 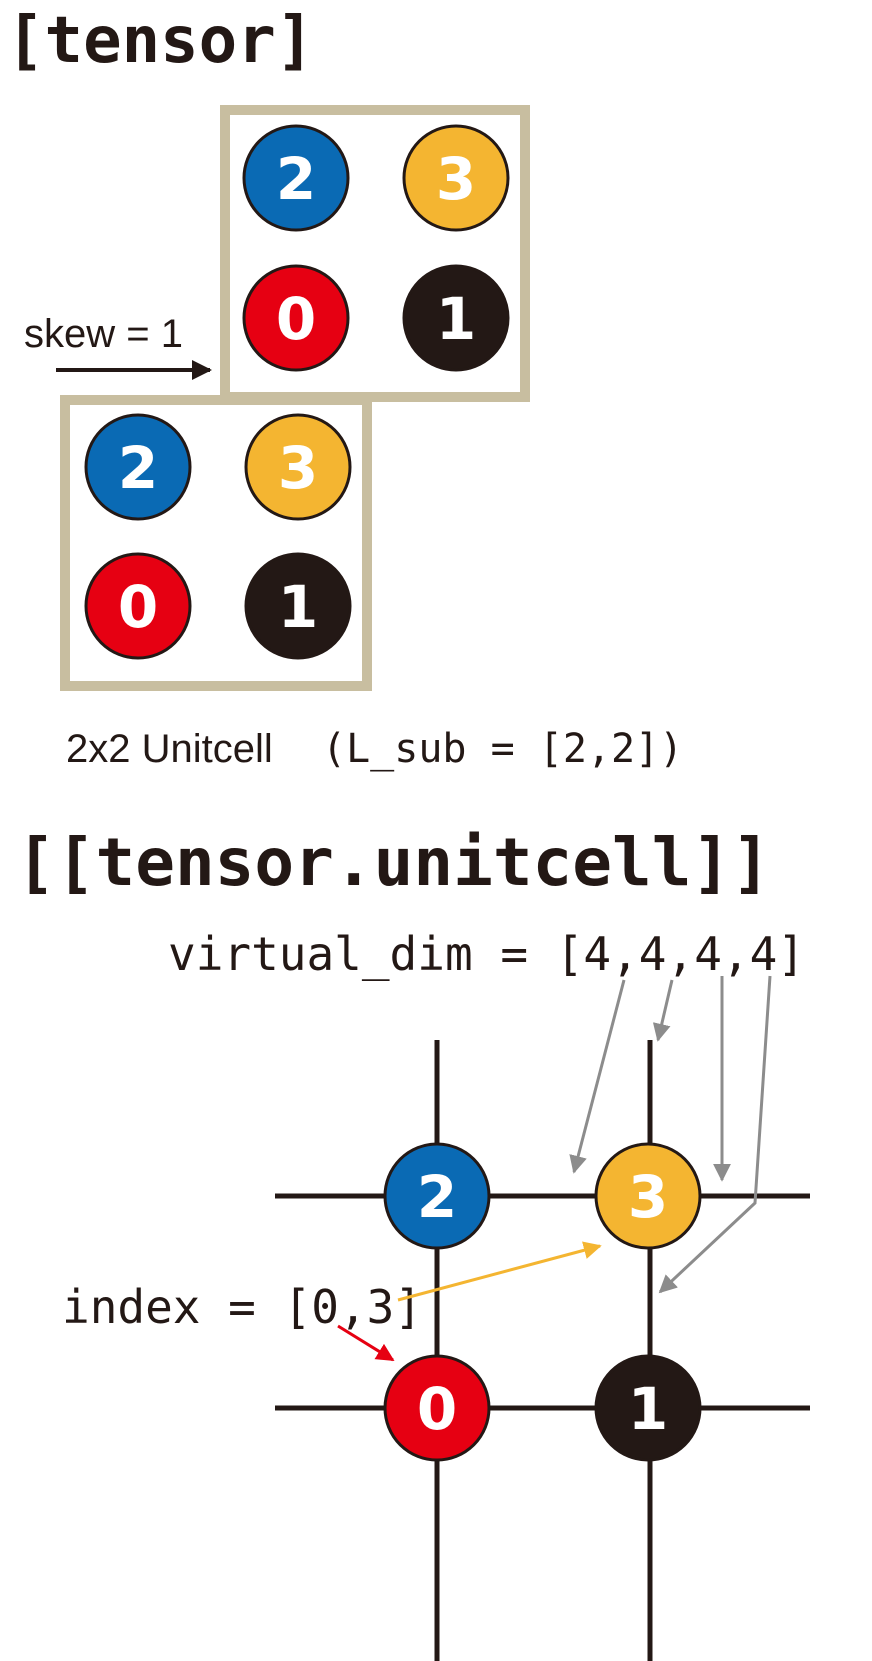 I want to click on unitcell-box-upper: 2 3 0 1, so click(x=375, y=253).